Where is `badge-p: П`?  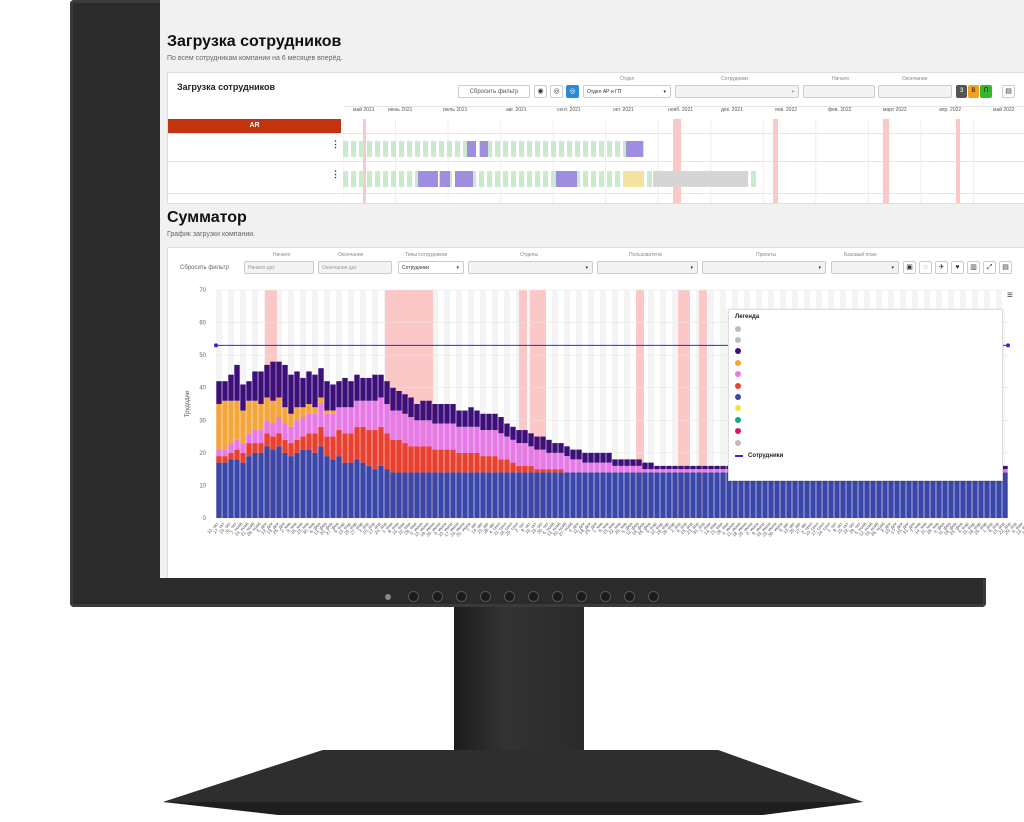
badge-p: П is located at coordinates (986, 91).